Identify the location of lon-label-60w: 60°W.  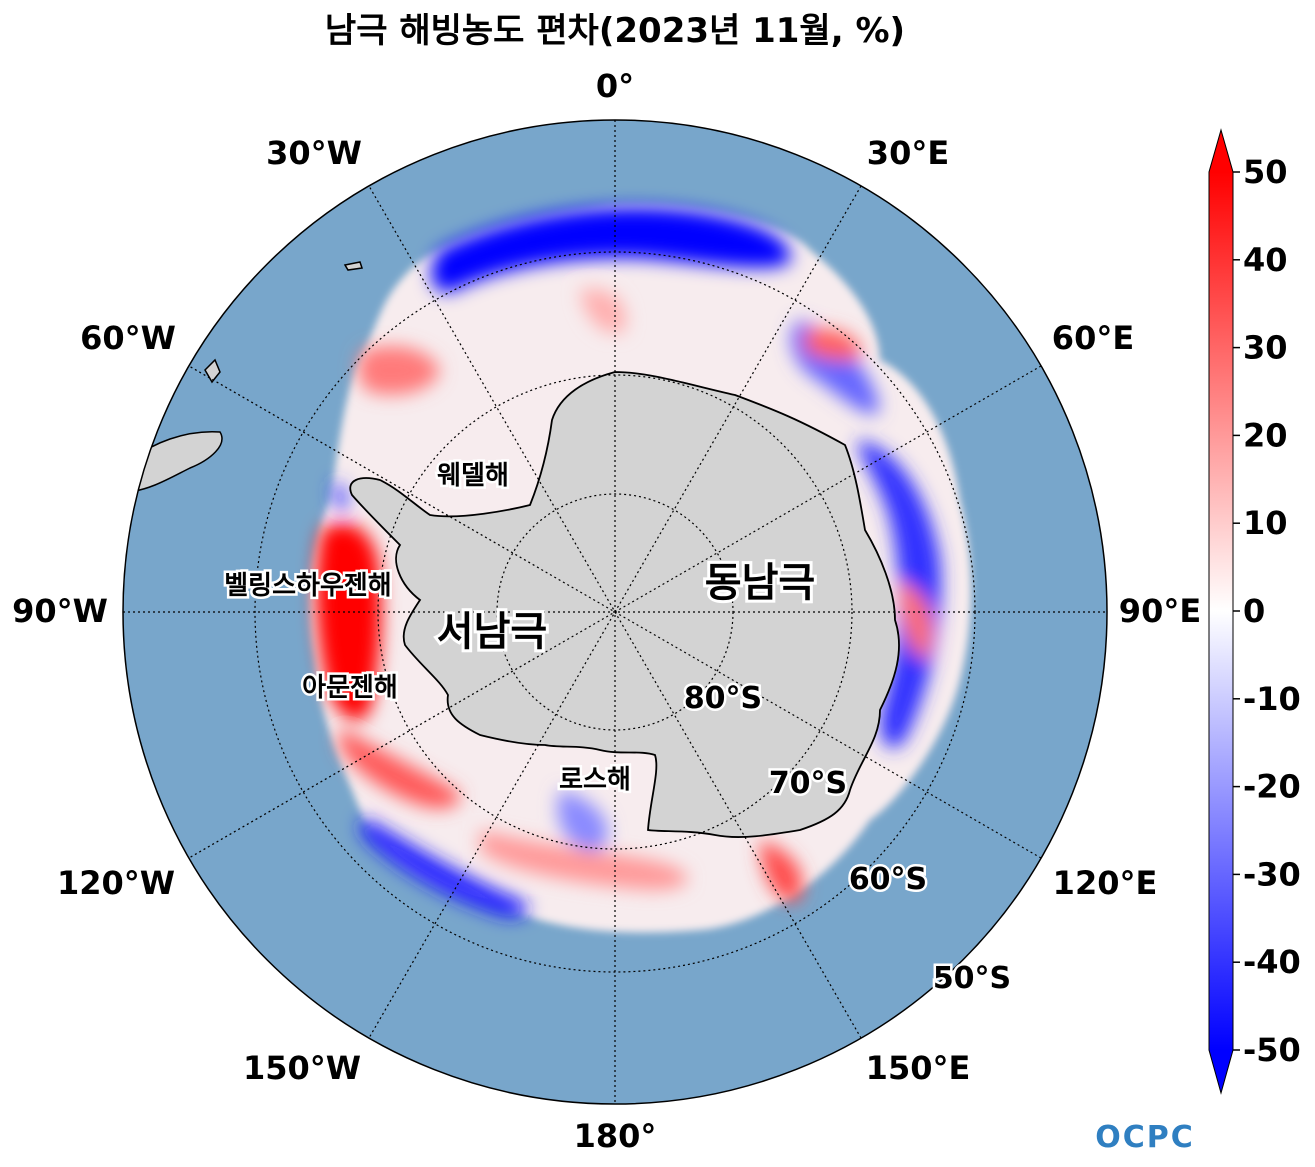
(128, 338).